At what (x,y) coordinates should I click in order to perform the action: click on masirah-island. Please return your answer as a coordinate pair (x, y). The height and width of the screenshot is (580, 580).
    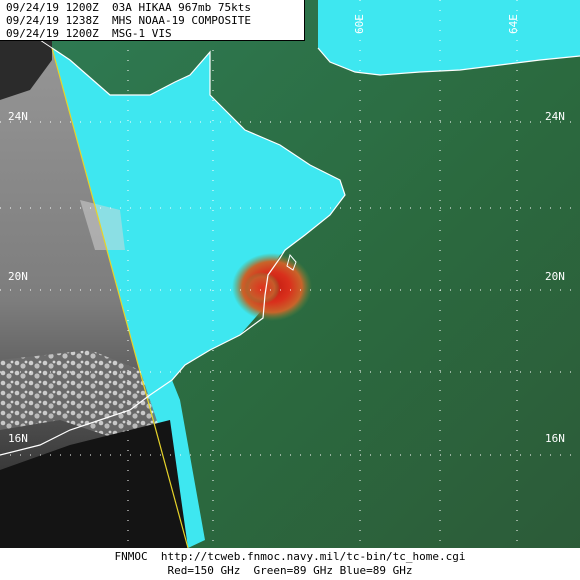
    Looking at the image, I should click on (291, 262).